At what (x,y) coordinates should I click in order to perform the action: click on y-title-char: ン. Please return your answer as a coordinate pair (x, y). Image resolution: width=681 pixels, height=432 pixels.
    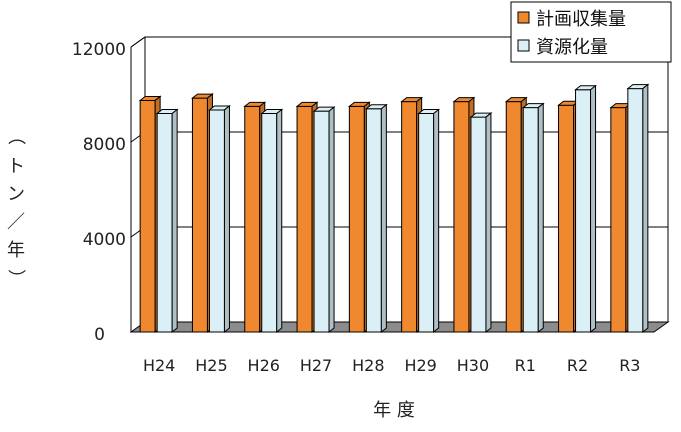
    Looking at the image, I should click on (16, 194).